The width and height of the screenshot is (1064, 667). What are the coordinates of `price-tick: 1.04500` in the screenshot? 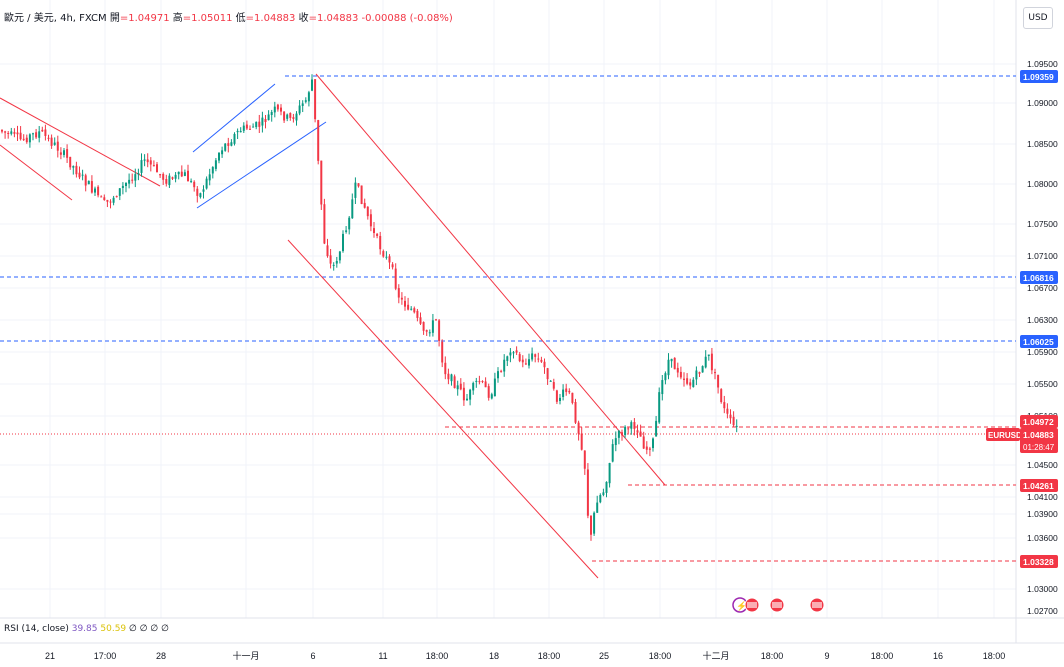 It's located at (1042, 465).